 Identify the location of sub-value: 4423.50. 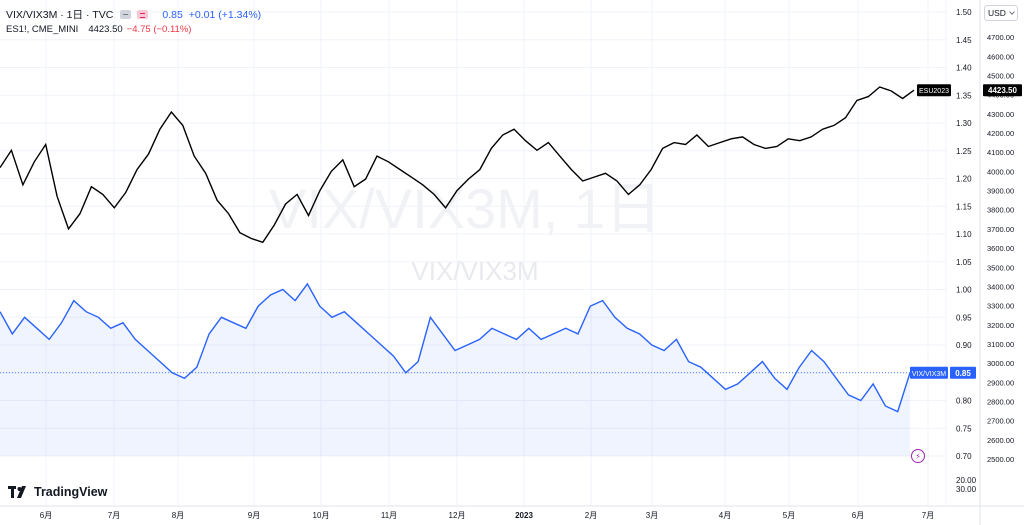
(105, 29).